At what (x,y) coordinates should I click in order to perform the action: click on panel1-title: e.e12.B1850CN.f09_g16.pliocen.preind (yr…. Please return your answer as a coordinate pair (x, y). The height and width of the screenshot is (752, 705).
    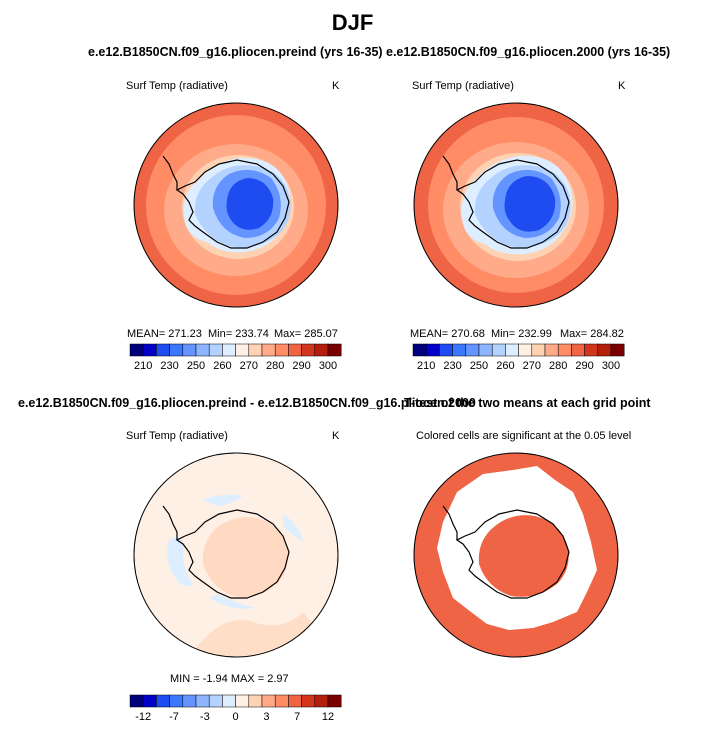
    Looking at the image, I should click on (235, 52).